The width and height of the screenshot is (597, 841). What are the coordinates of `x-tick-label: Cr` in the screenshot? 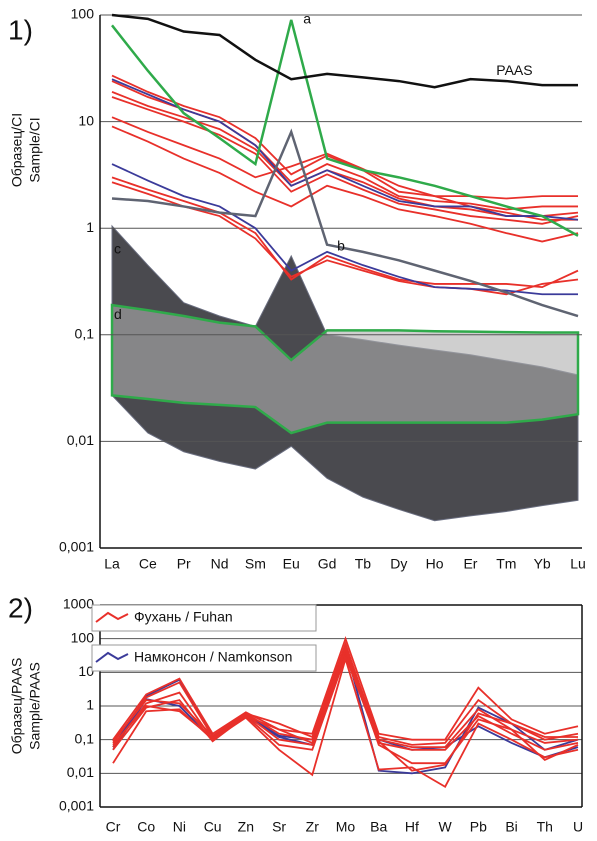 It's located at (113, 827).